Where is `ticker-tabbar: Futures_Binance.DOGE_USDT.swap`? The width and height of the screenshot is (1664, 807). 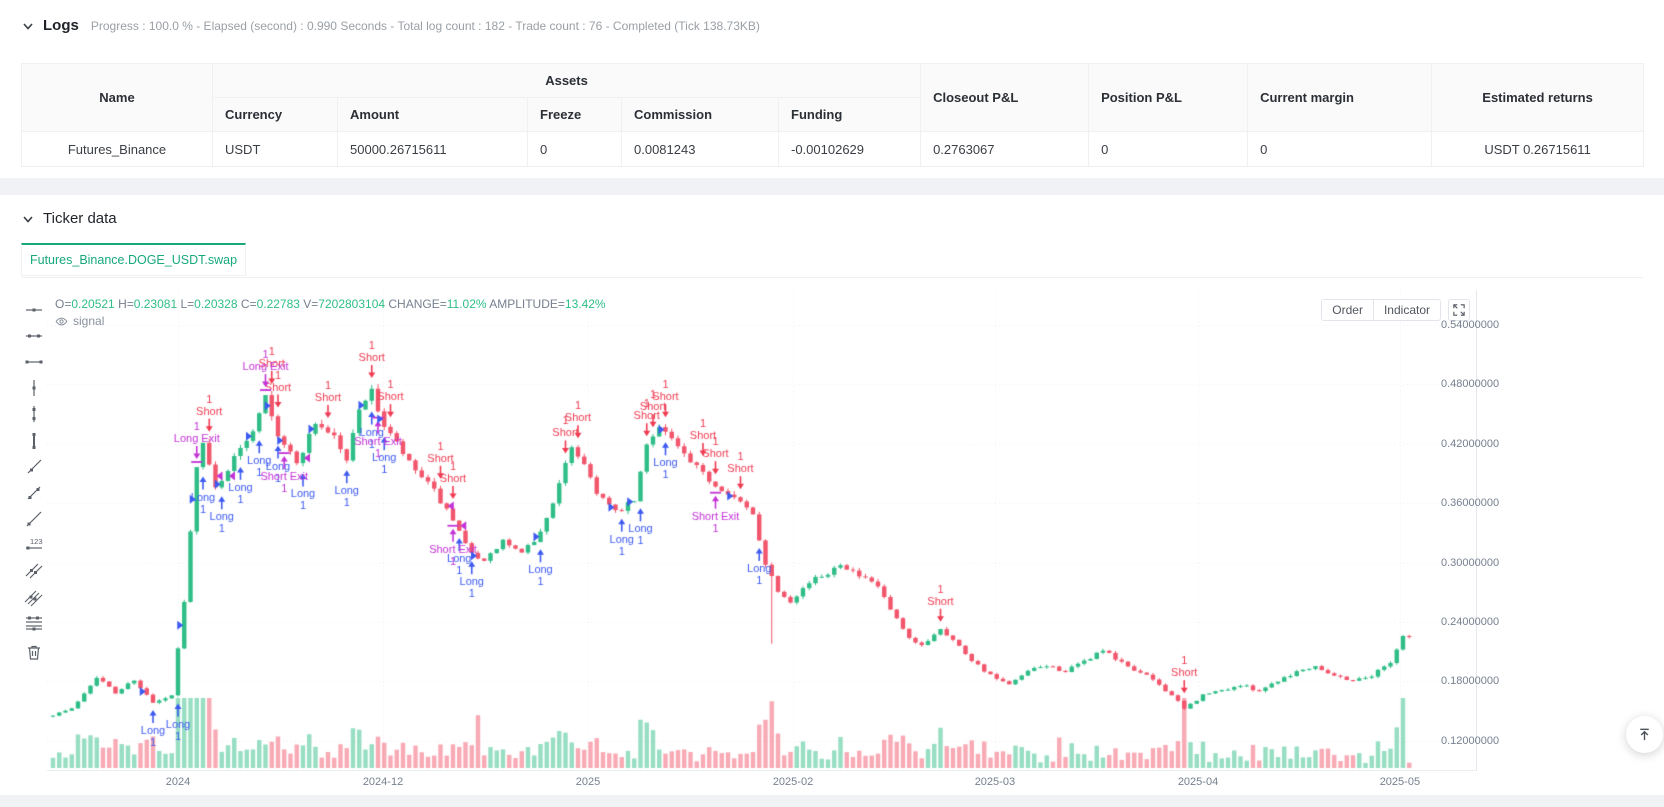
ticker-tabbar: Futures_Binance.DOGE_USDT.swap is located at coordinates (832, 260).